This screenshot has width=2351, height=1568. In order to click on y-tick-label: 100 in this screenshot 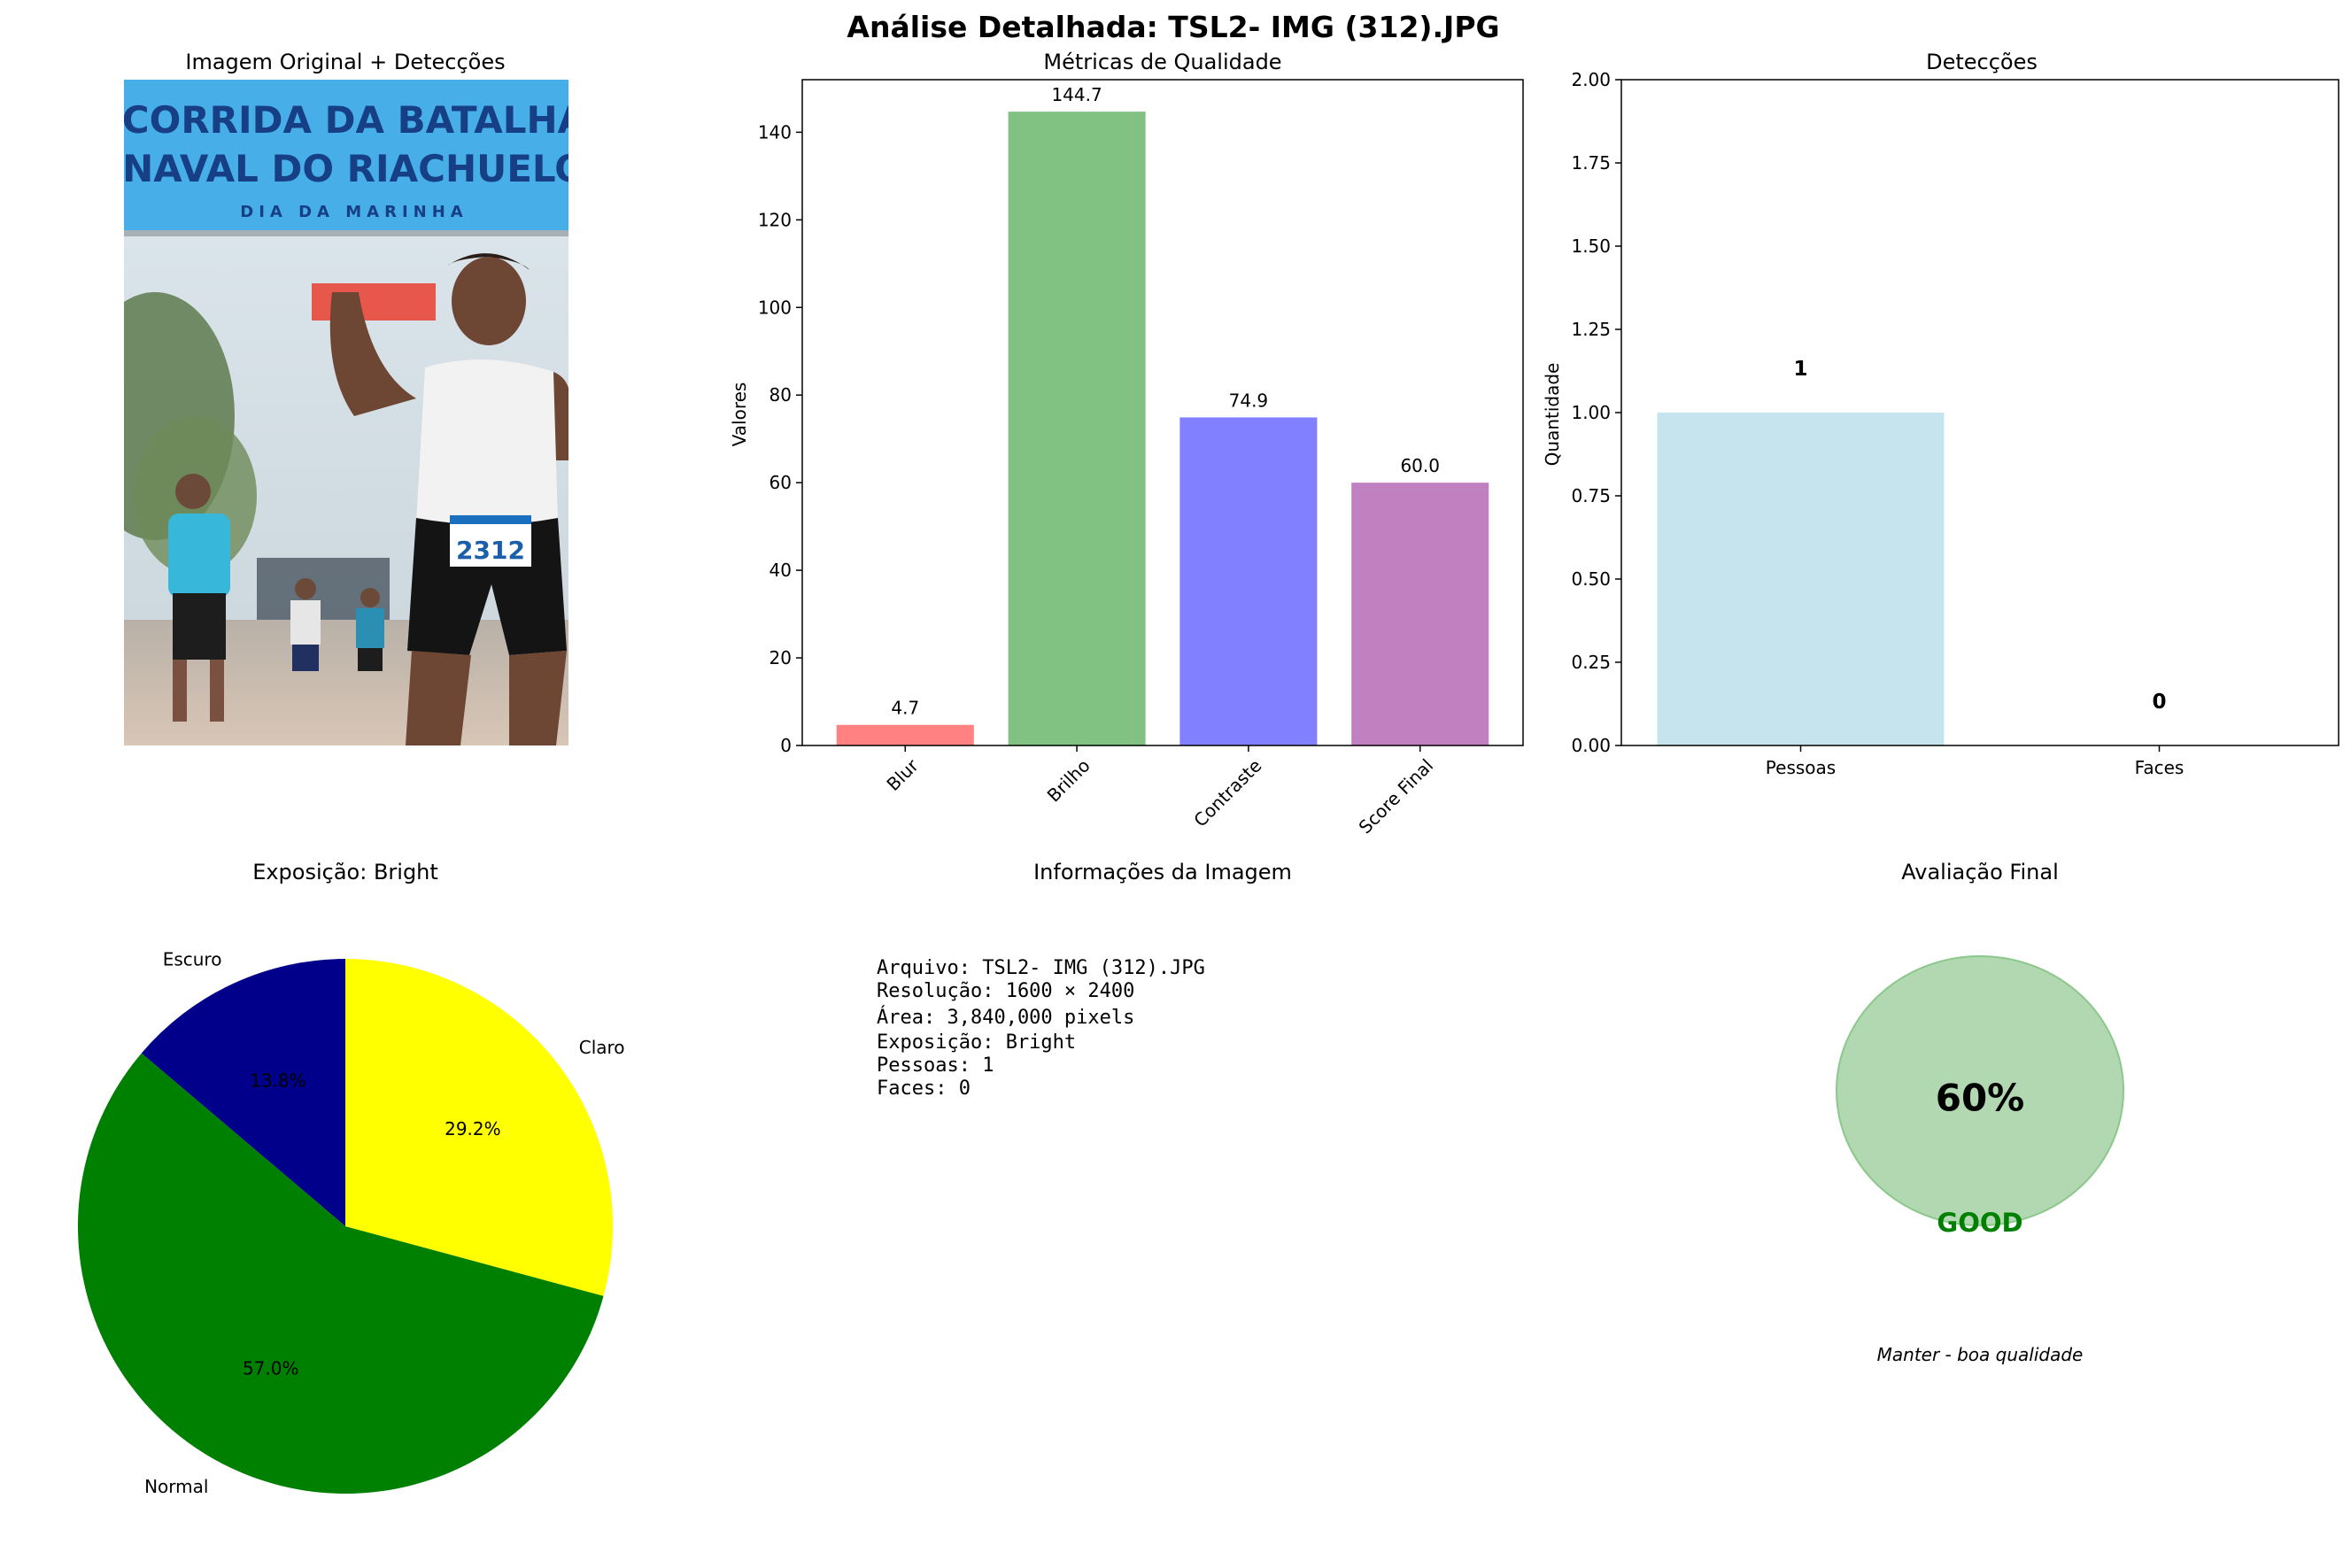, I will do `click(775, 307)`.